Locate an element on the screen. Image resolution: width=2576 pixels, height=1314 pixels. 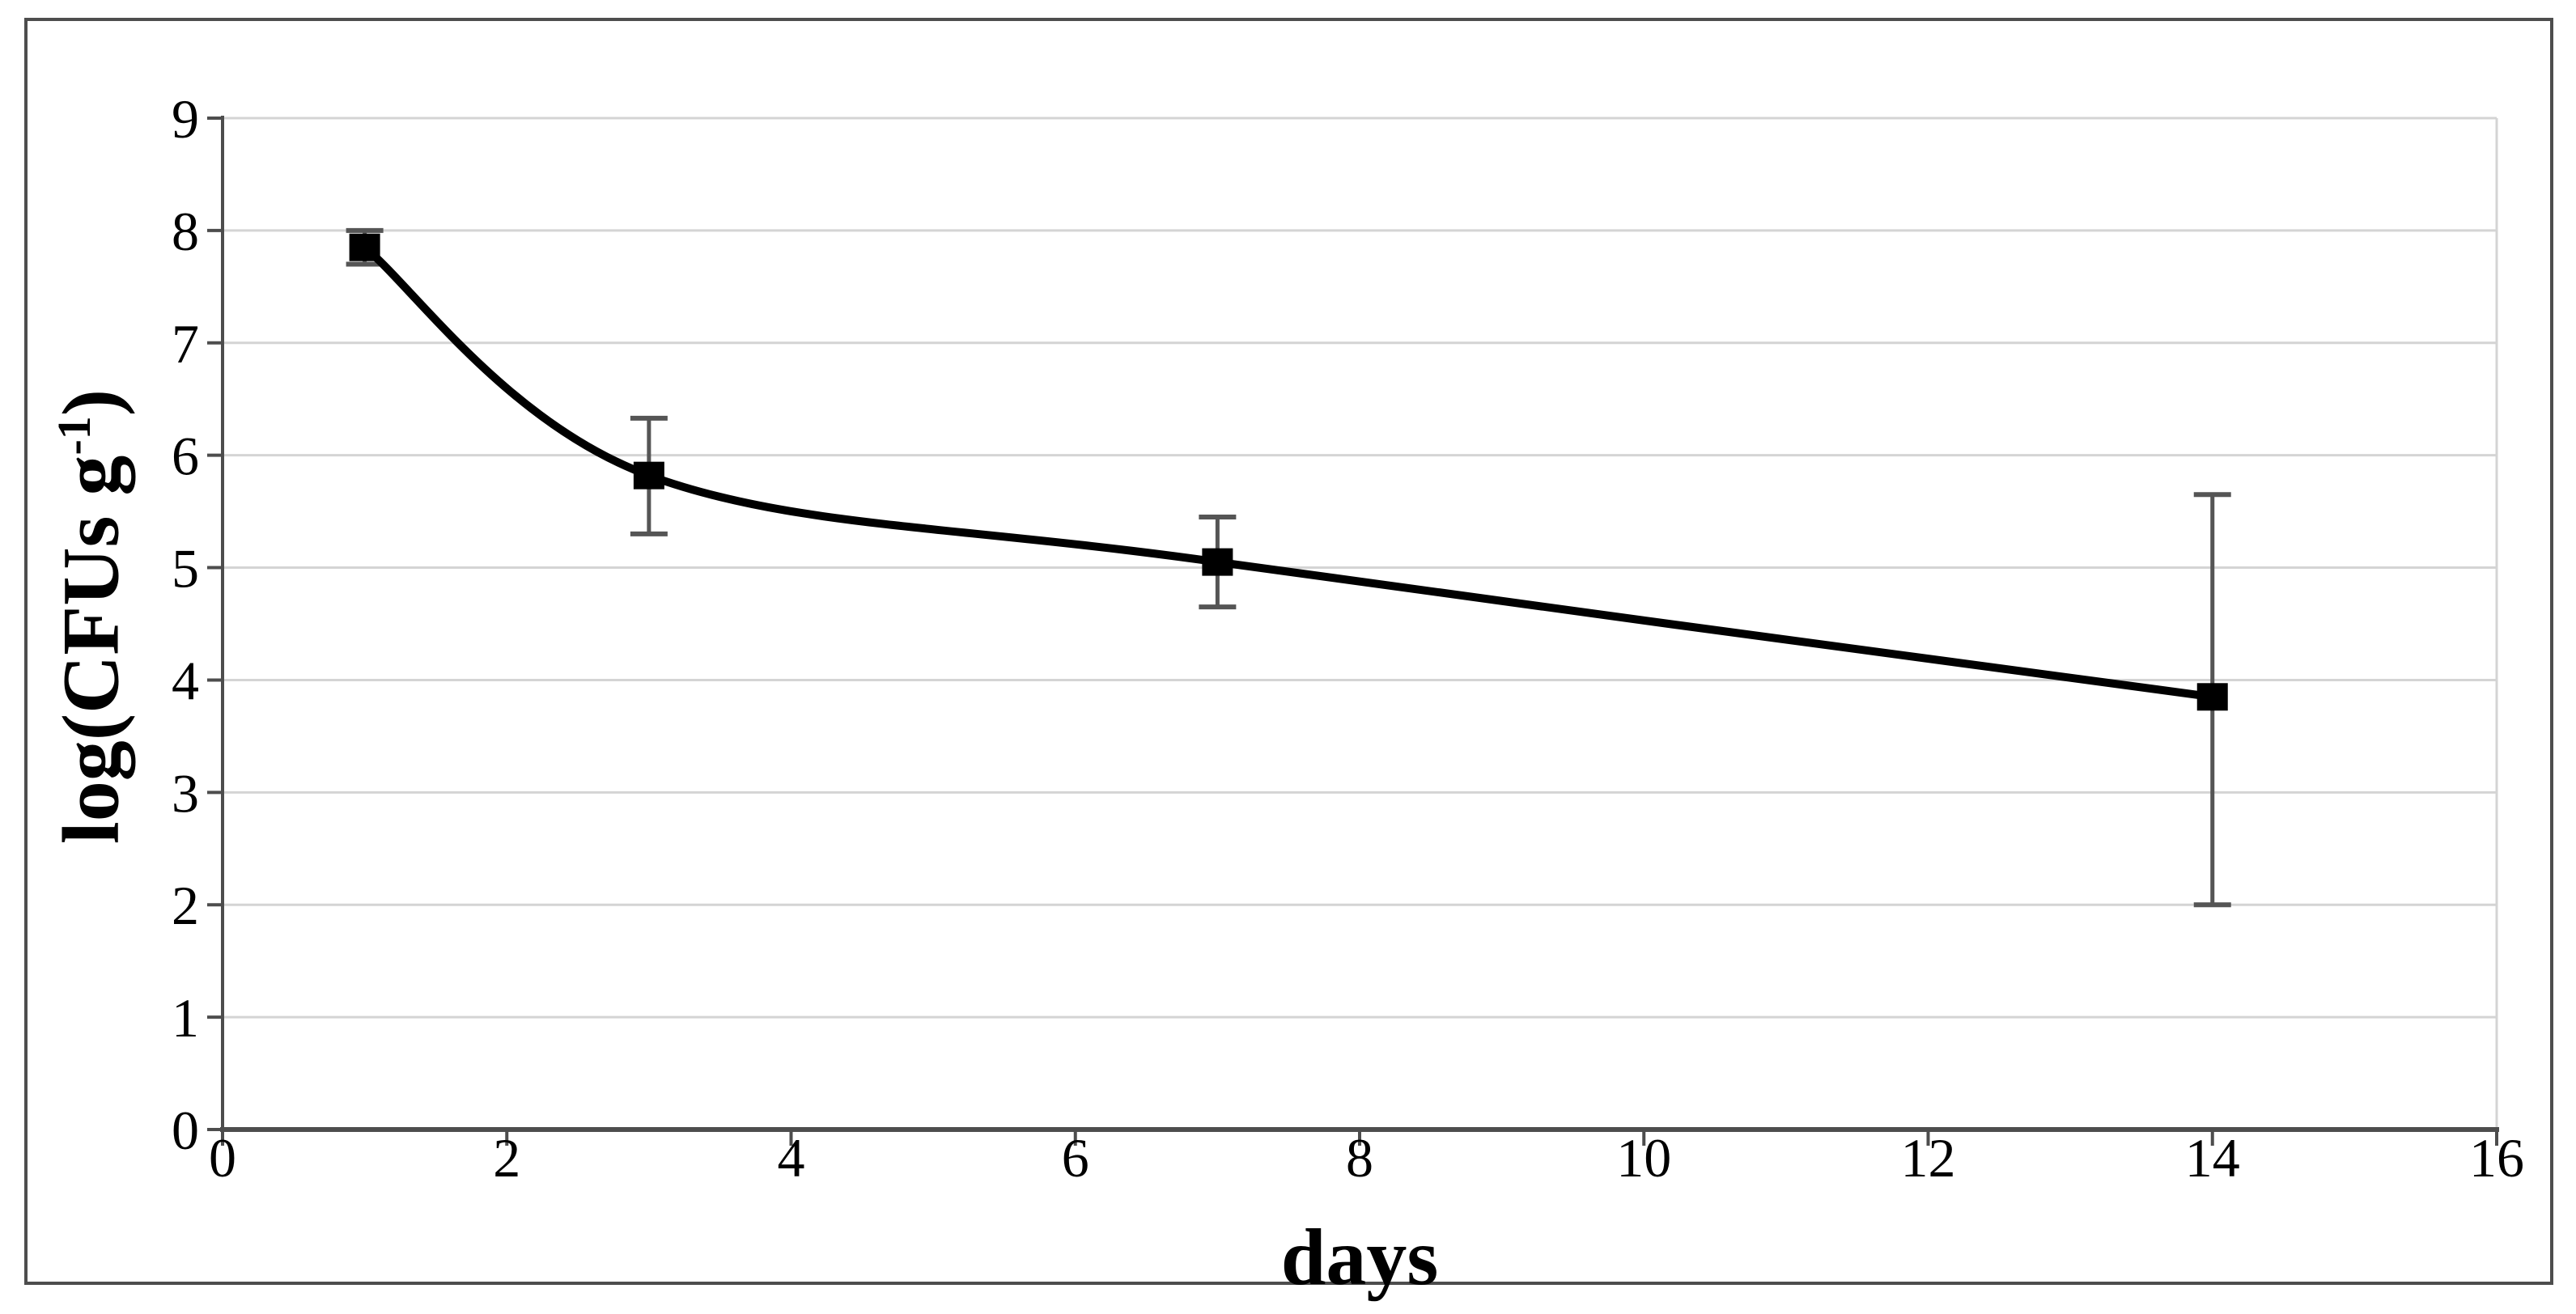
x-tick-label: 14 is located at coordinates (2212, 1158).